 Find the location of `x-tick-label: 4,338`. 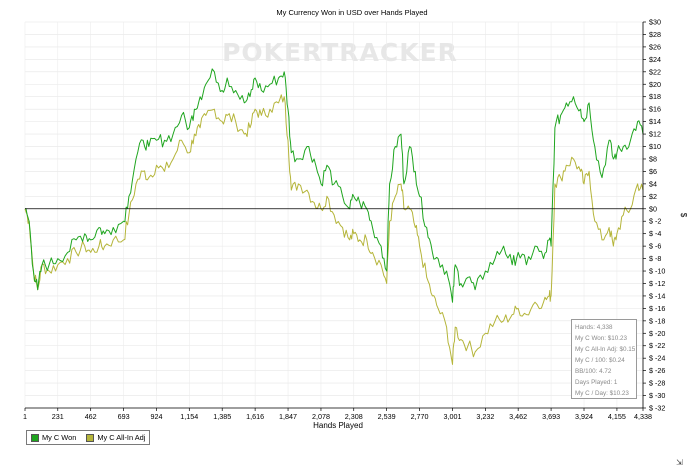

x-tick-label: 4,338 is located at coordinates (643, 416).